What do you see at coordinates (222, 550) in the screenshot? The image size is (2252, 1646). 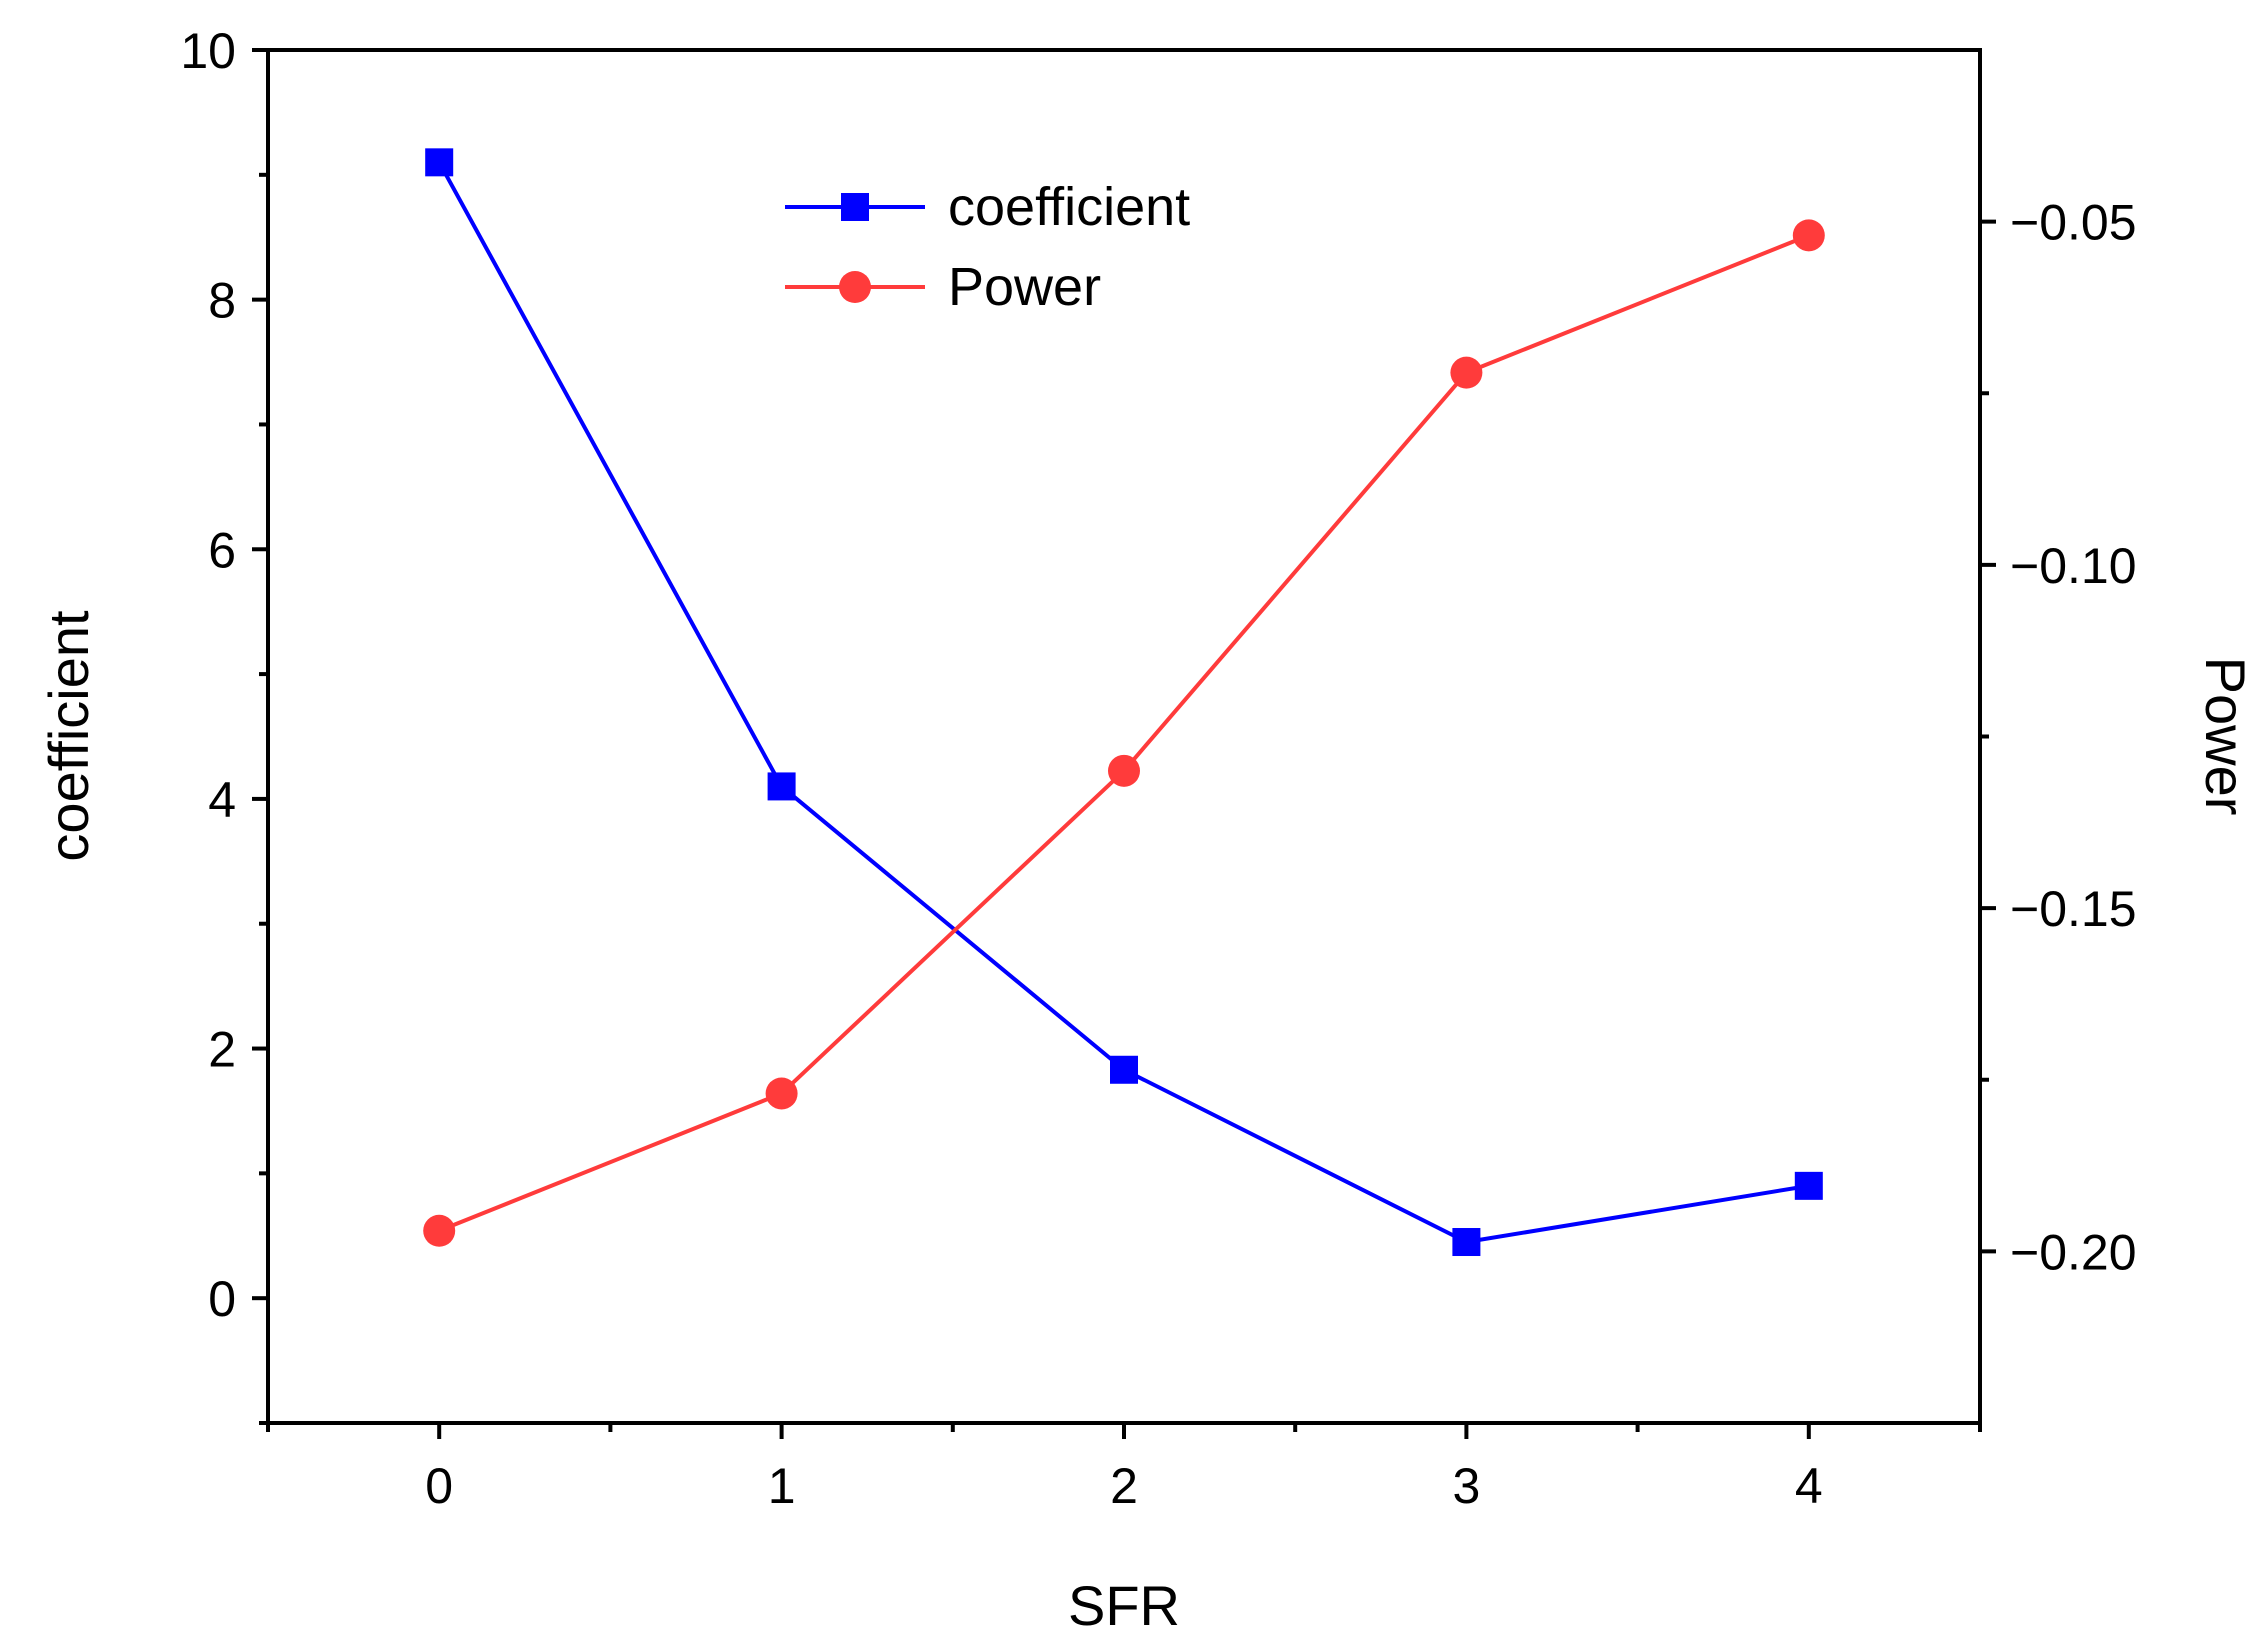 I see `left-tick-label: 6` at bounding box center [222, 550].